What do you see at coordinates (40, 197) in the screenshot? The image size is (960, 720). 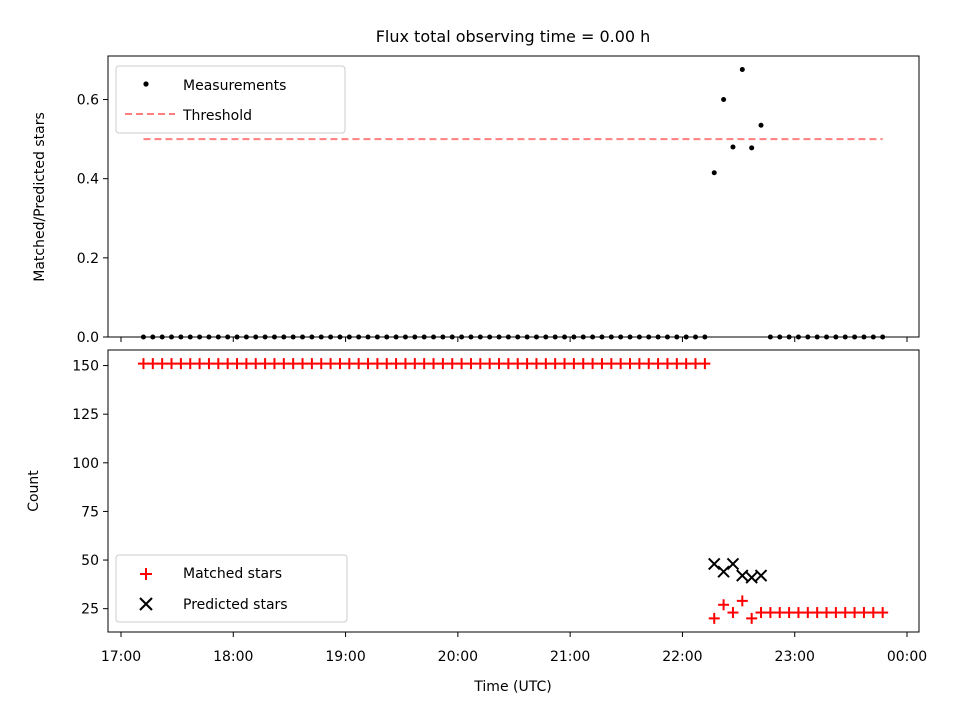 I see `top-y-axis-label: Matched/Predicted stars` at bounding box center [40, 197].